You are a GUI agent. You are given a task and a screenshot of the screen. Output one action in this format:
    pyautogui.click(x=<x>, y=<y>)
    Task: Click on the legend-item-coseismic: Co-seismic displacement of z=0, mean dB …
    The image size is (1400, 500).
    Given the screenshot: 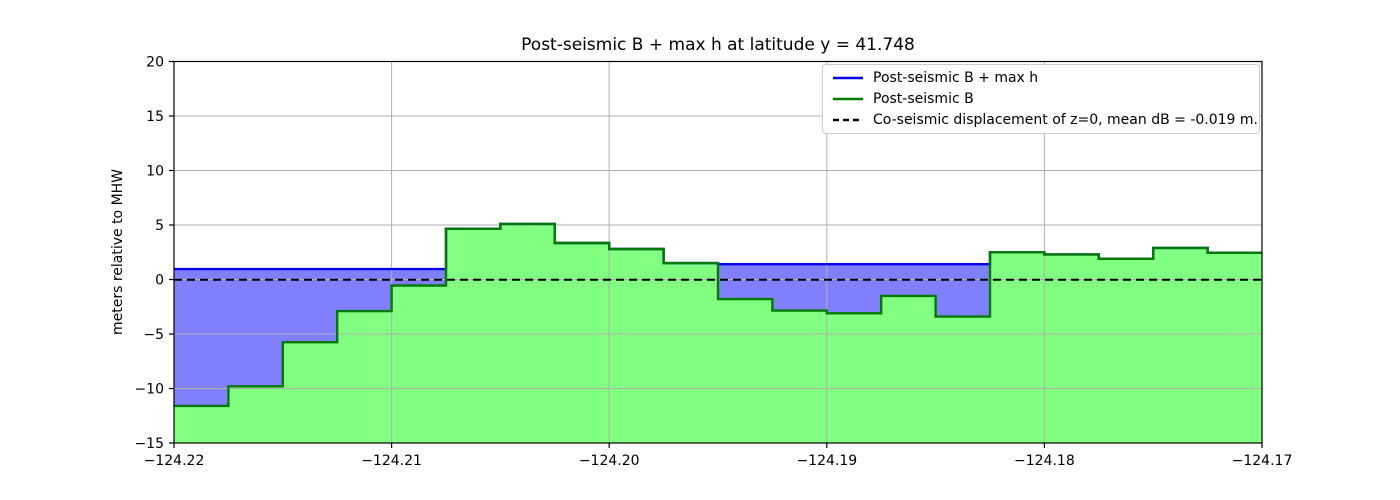 What is the action you would take?
    pyautogui.click(x=1046, y=119)
    